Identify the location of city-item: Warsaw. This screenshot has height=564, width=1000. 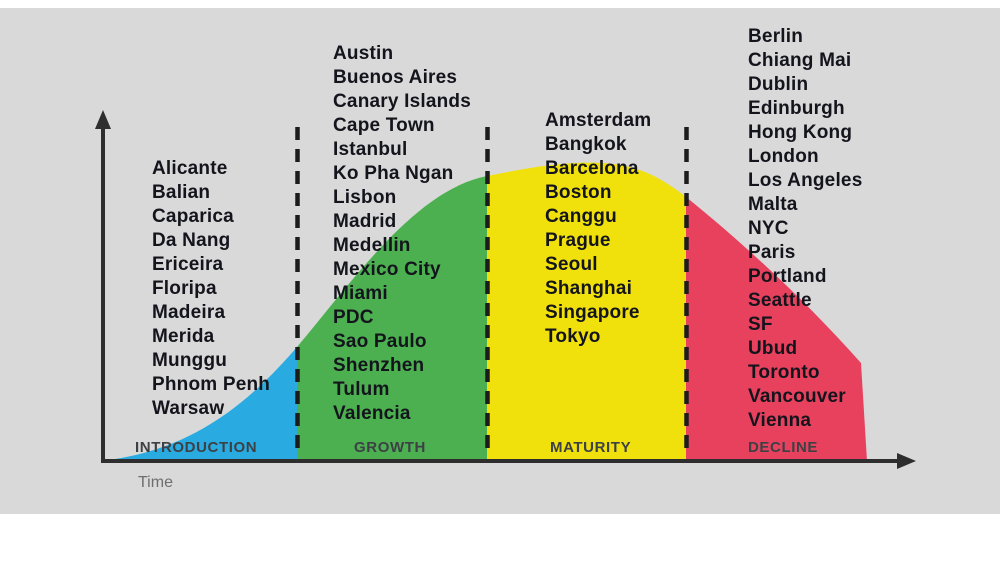
(188, 408).